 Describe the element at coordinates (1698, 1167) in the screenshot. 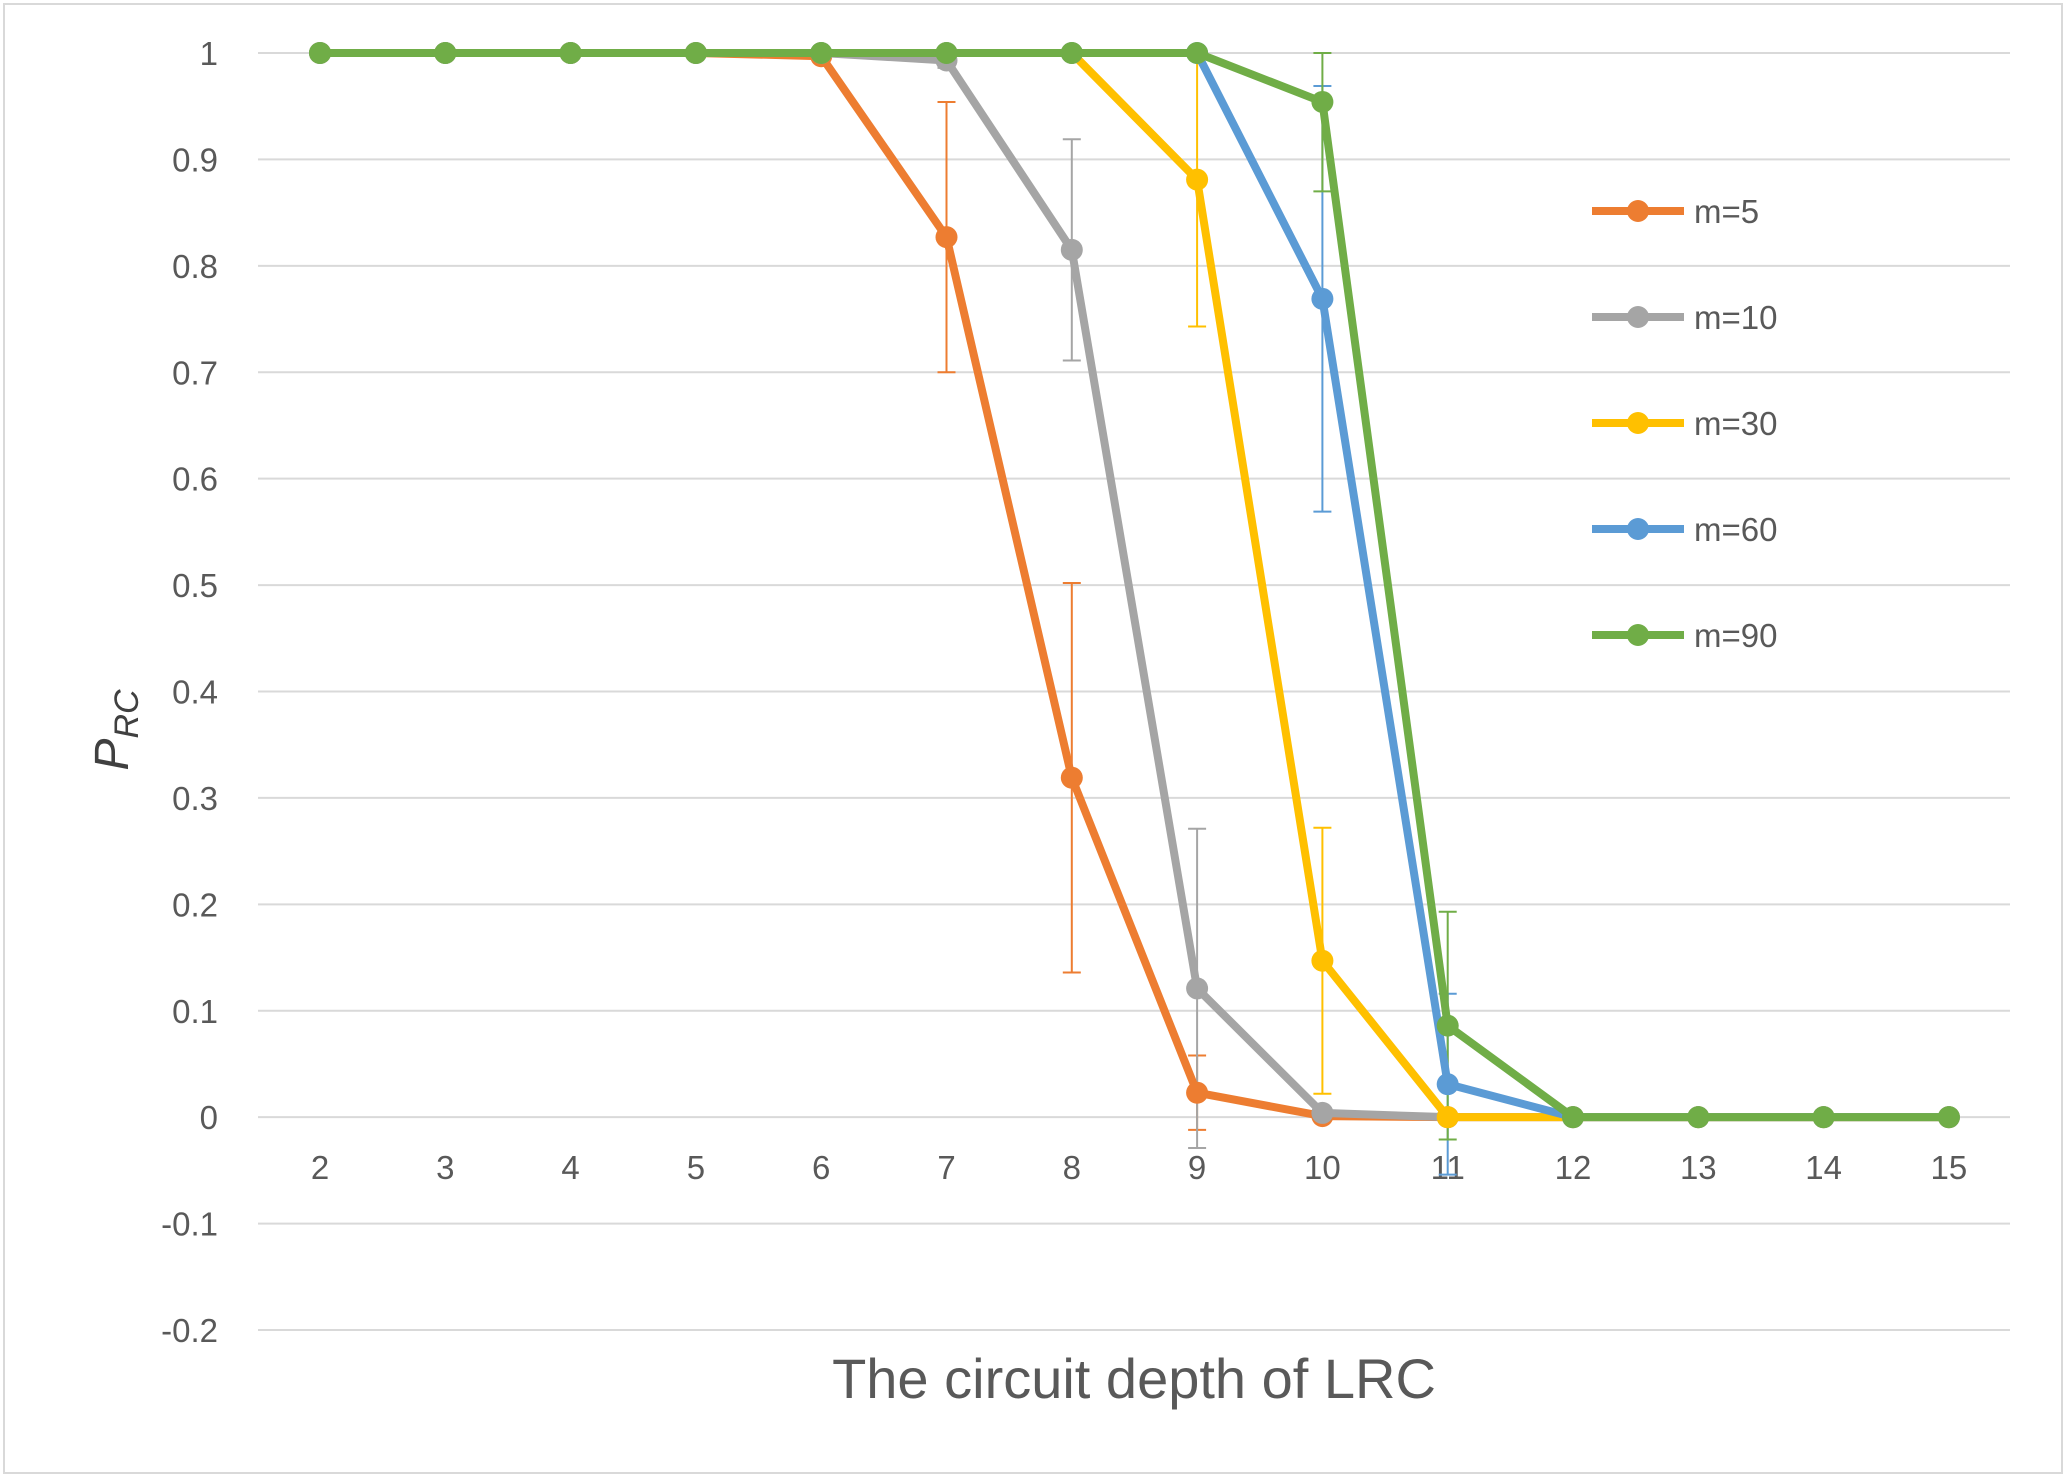

I see `x-tick-label: 13` at that location.